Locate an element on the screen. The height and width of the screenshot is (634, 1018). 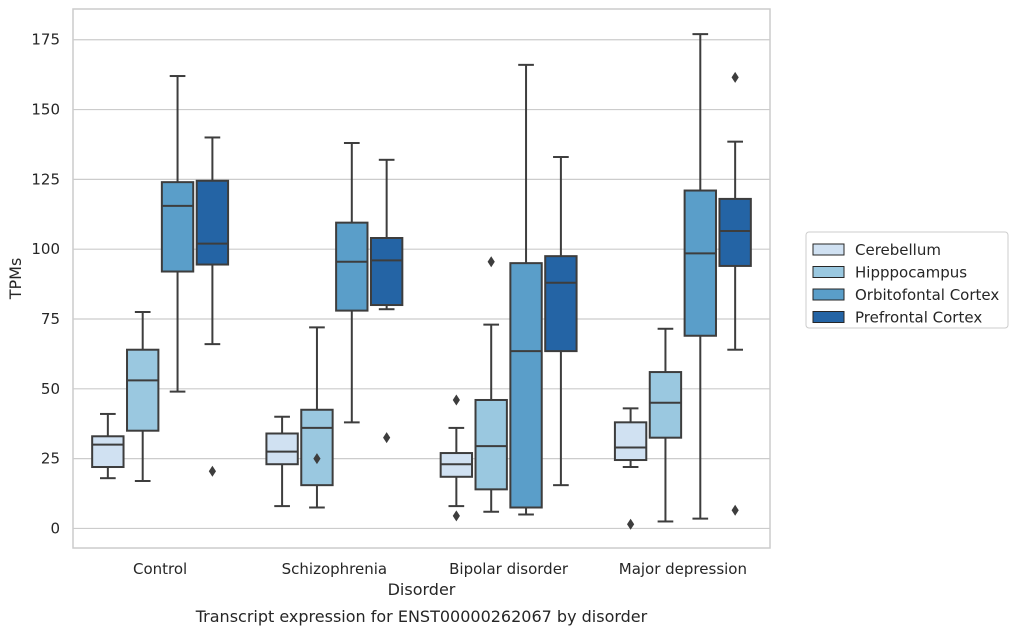
box-orbitofontal-cortex-control is located at coordinates (177, 234).